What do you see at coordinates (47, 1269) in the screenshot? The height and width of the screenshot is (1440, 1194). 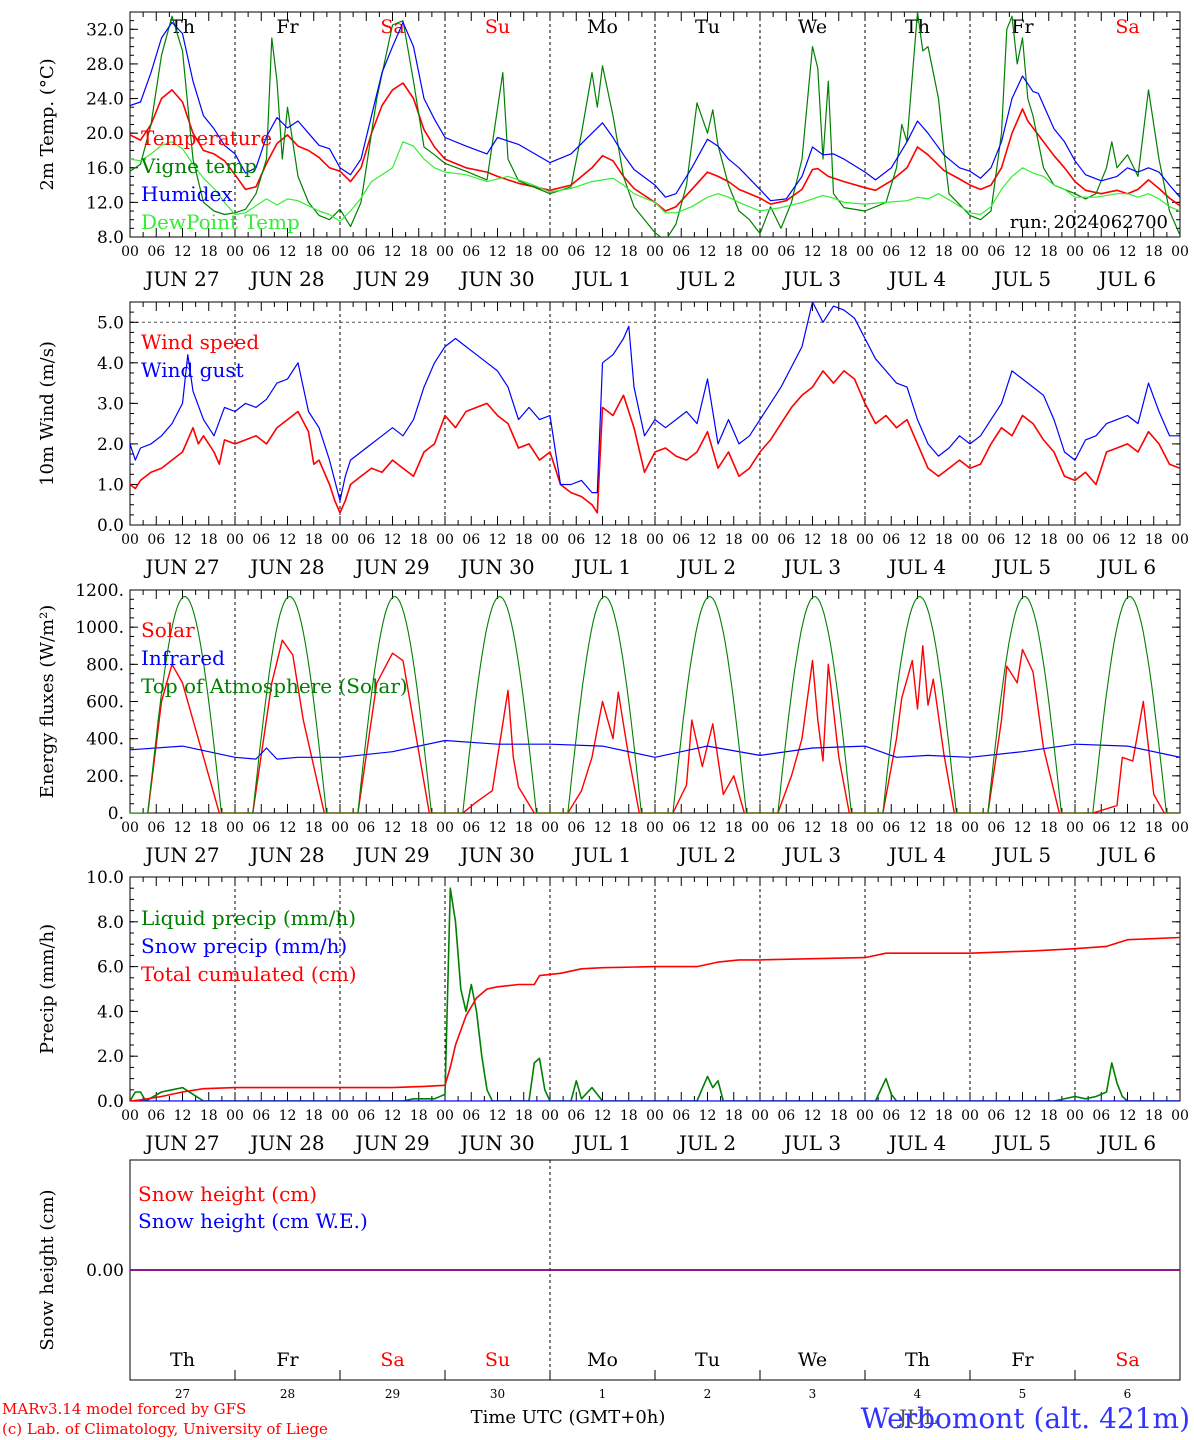 I see `y-axis-title: Snow height (cm)` at bounding box center [47, 1269].